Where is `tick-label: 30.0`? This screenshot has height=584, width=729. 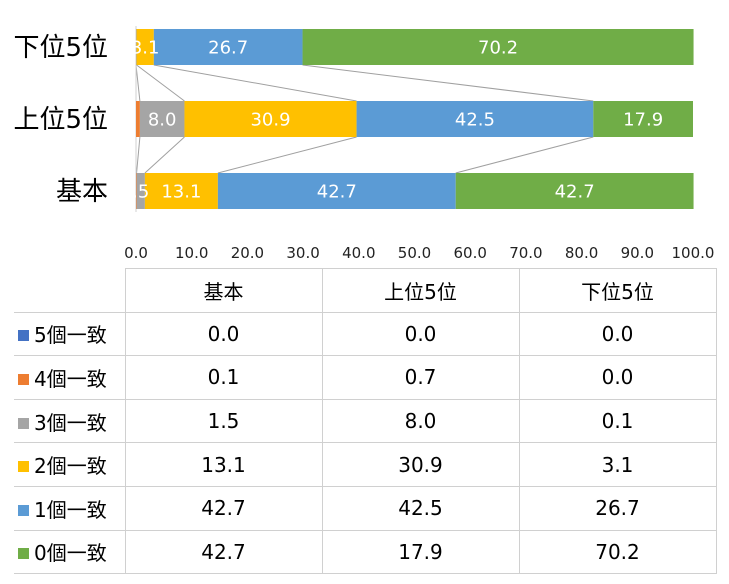 tick-label: 30.0 is located at coordinates (302, 253).